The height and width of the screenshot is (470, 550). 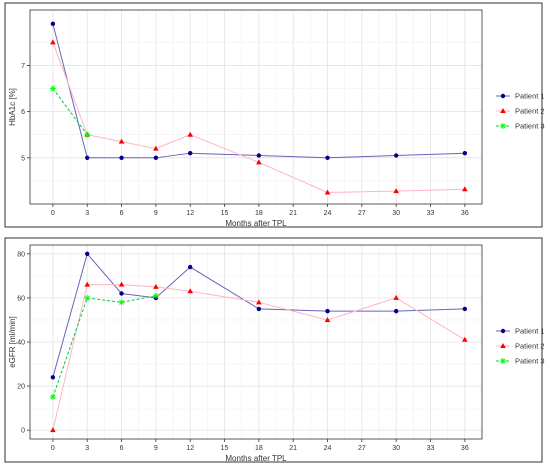 What do you see at coordinates (12, 107) in the screenshot?
I see `y-axis-label: HbA1c [%]` at bounding box center [12, 107].